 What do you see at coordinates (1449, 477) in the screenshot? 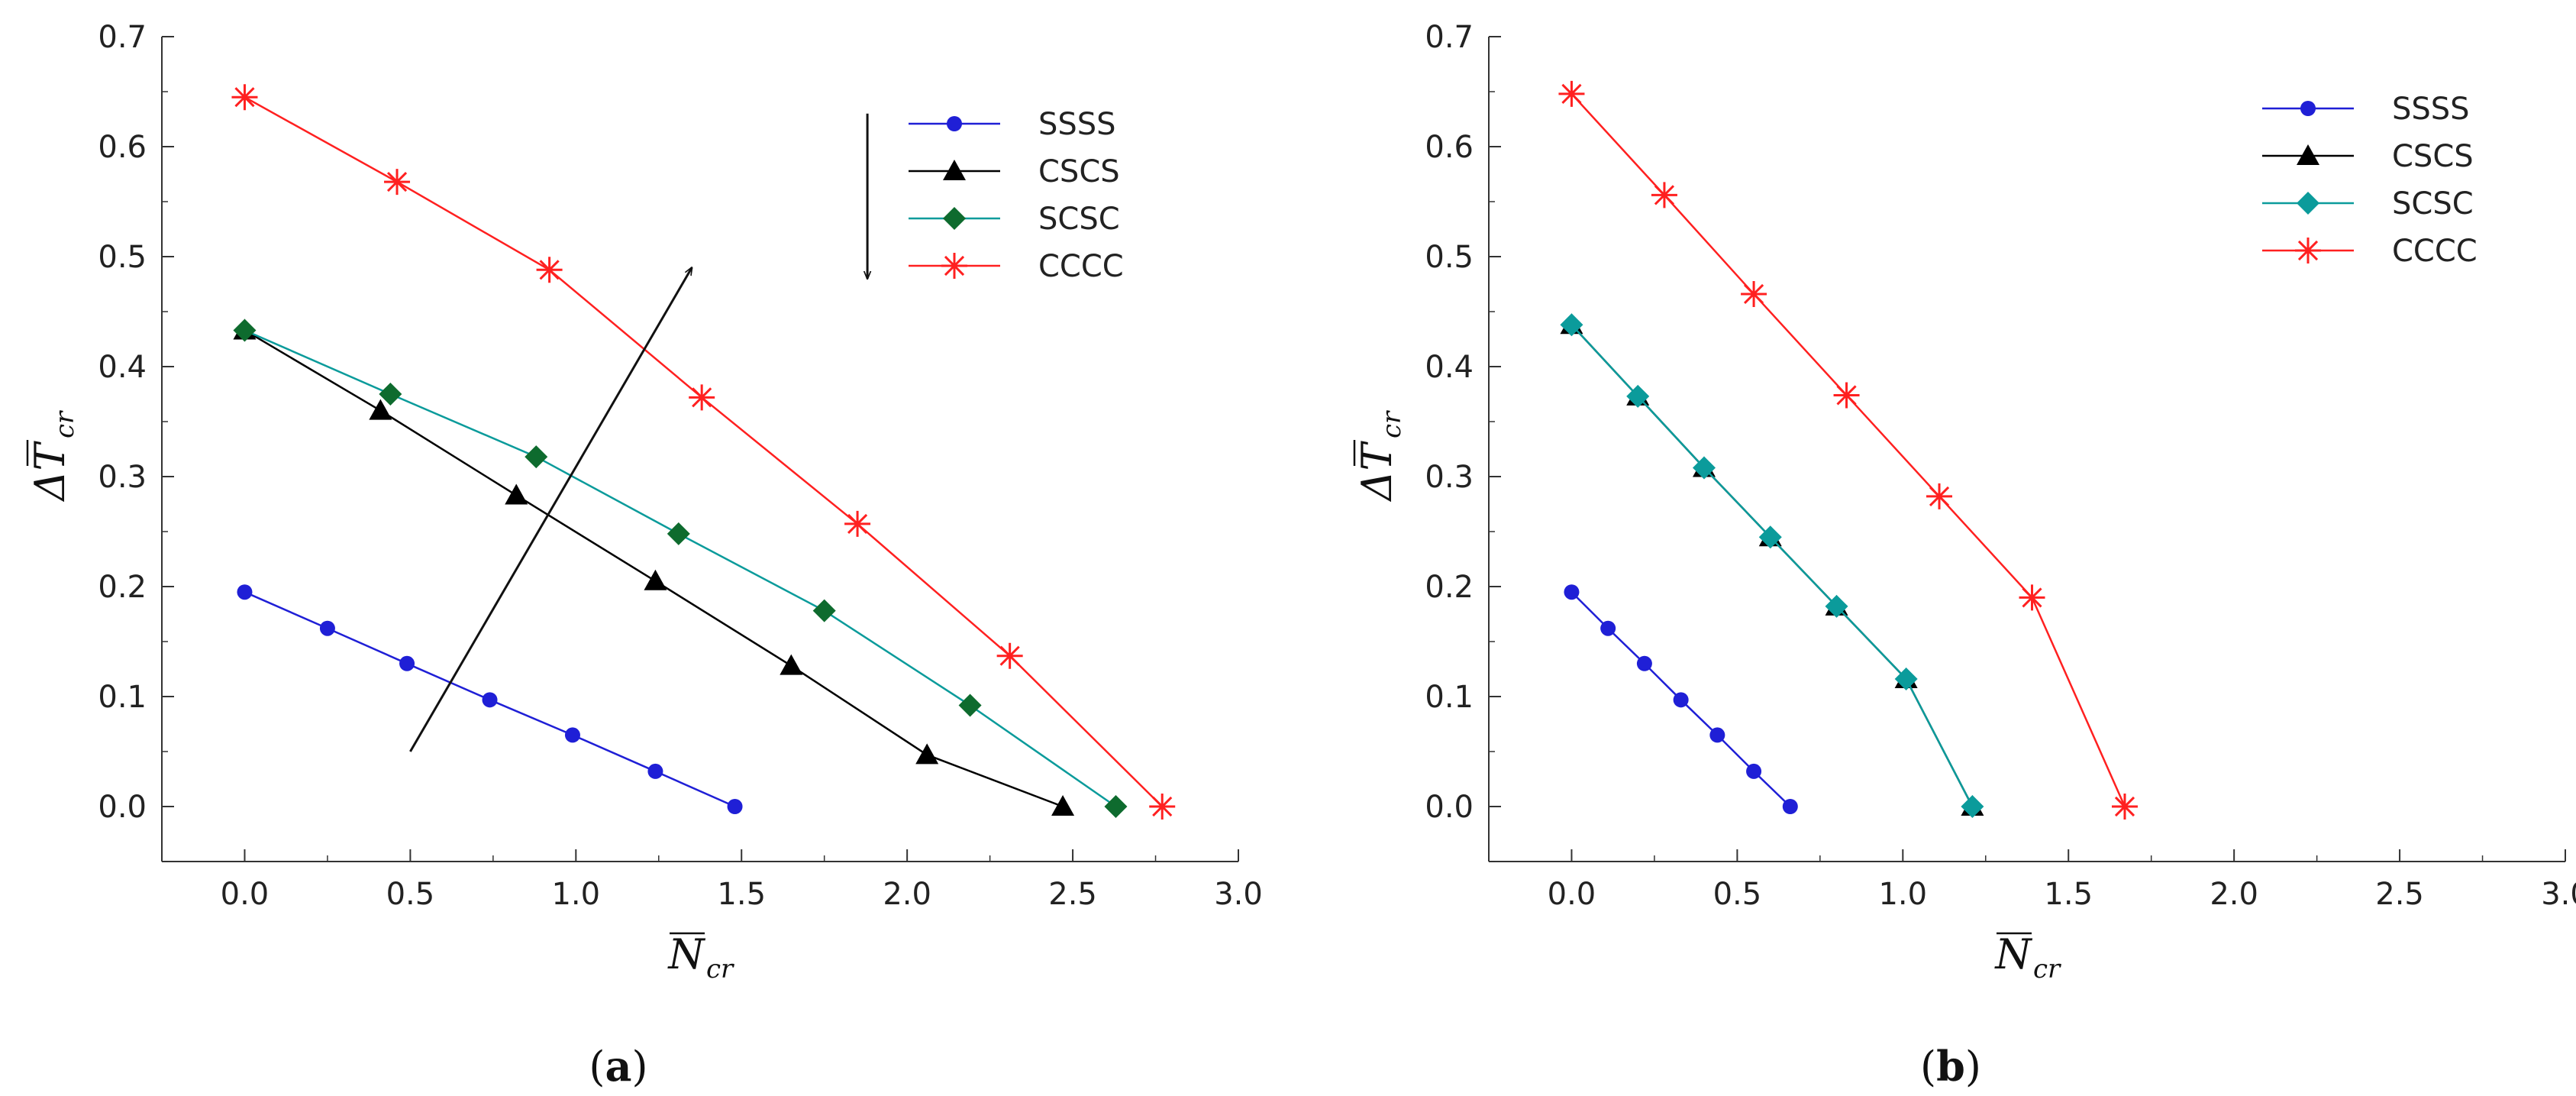
I see `y-tick-label: 0.3` at bounding box center [1449, 477].